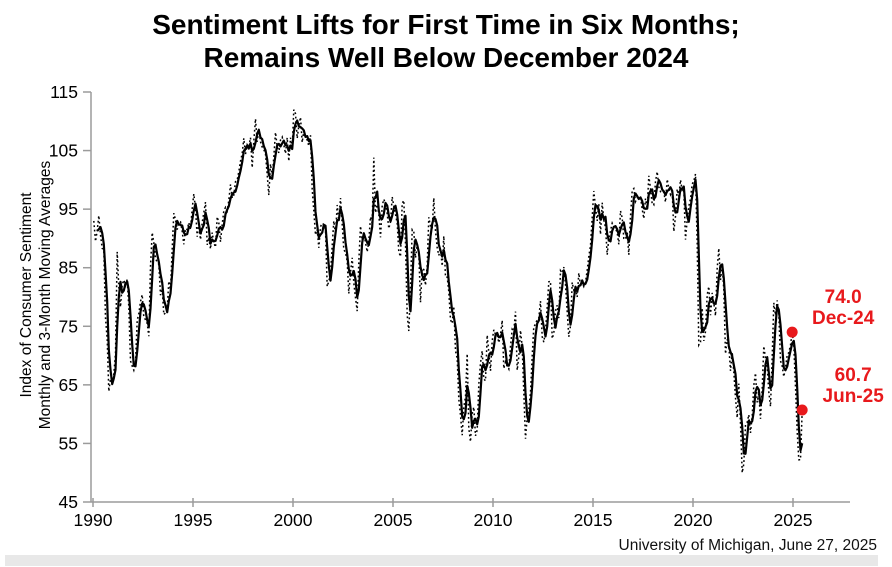 The width and height of the screenshot is (892, 567). Describe the element at coordinates (68, 268) in the screenshot. I see `y-tick-label: 85` at that location.